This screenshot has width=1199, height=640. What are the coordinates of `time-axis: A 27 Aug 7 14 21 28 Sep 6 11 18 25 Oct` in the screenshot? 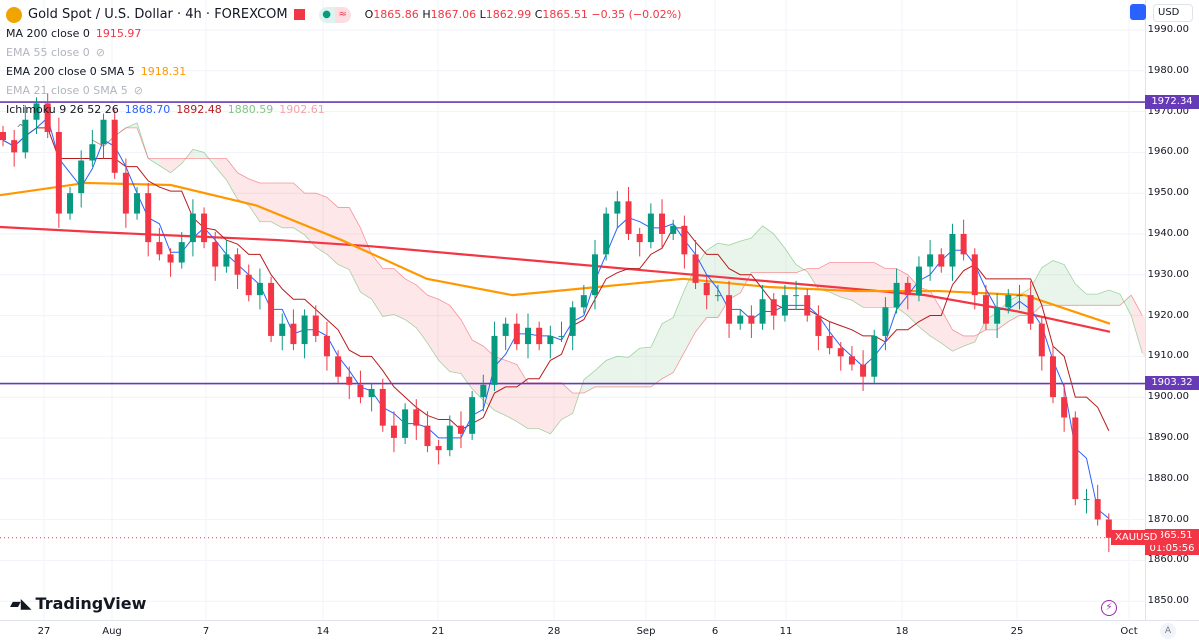 It's located at (599, 630).